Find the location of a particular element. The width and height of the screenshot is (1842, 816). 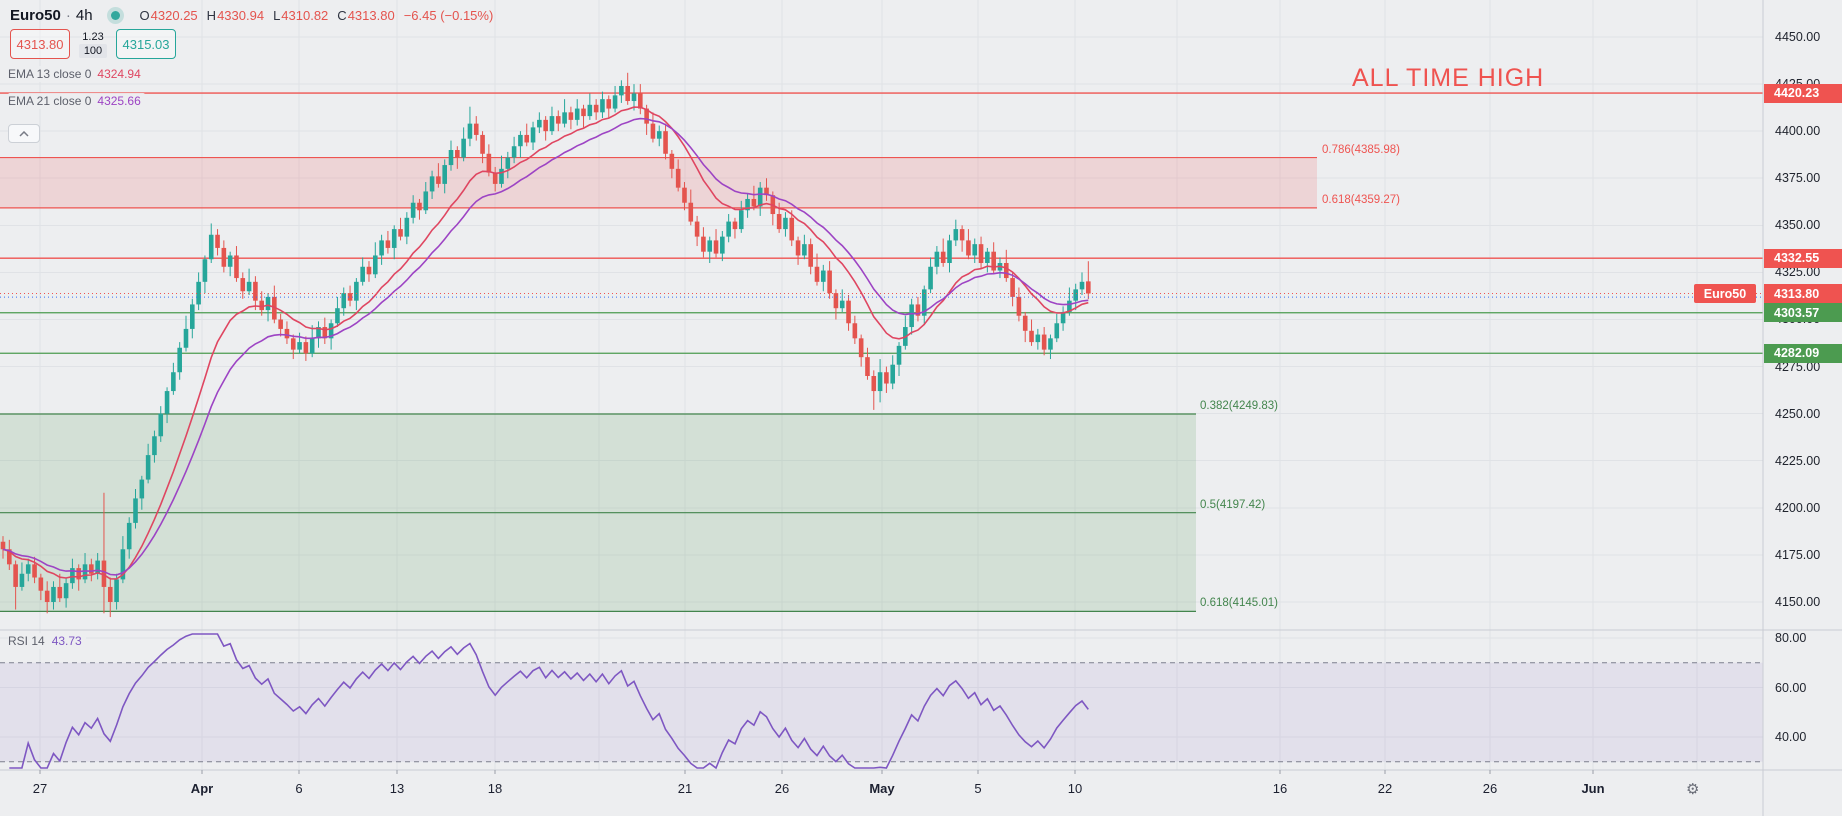

trade-widget: 4313.80 1.23 100 4315.03 is located at coordinates (93, 44).